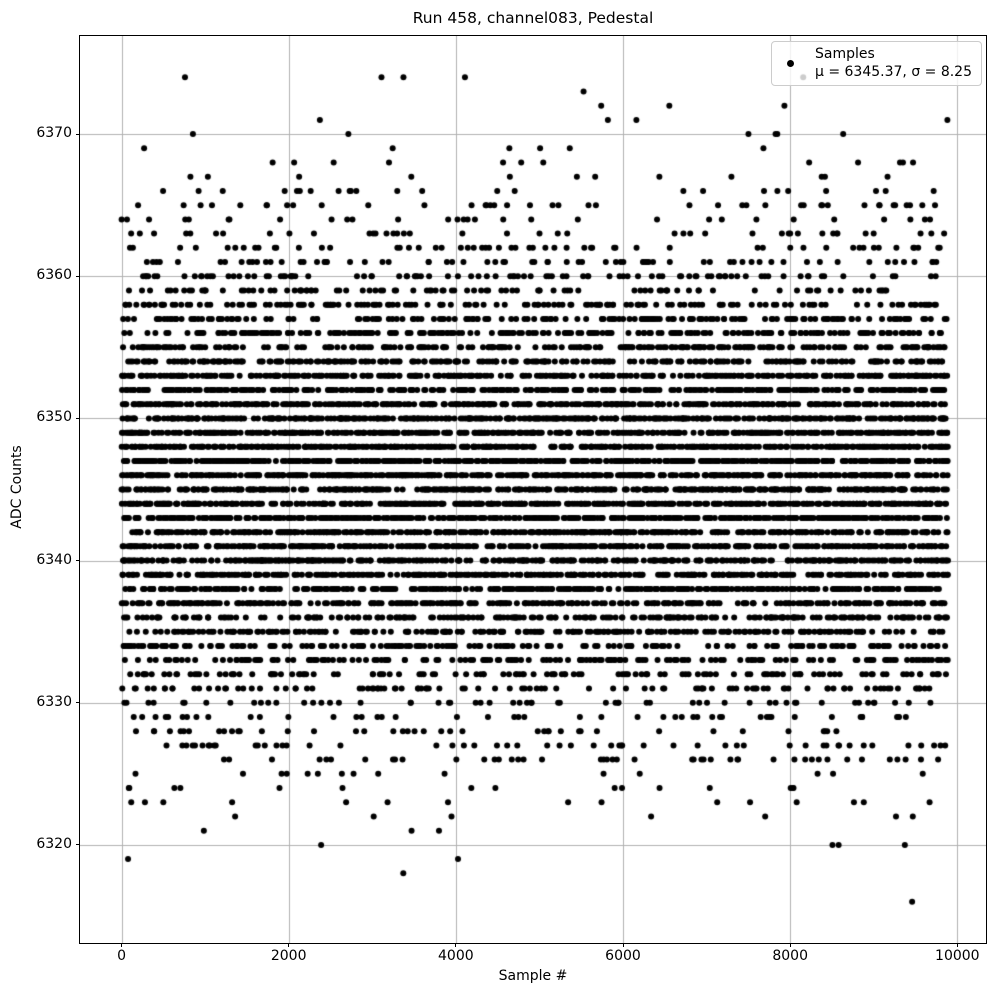 The image size is (1000, 1000). Describe the element at coordinates (54, 133) in the screenshot. I see `y-tick-label: 6370` at that location.